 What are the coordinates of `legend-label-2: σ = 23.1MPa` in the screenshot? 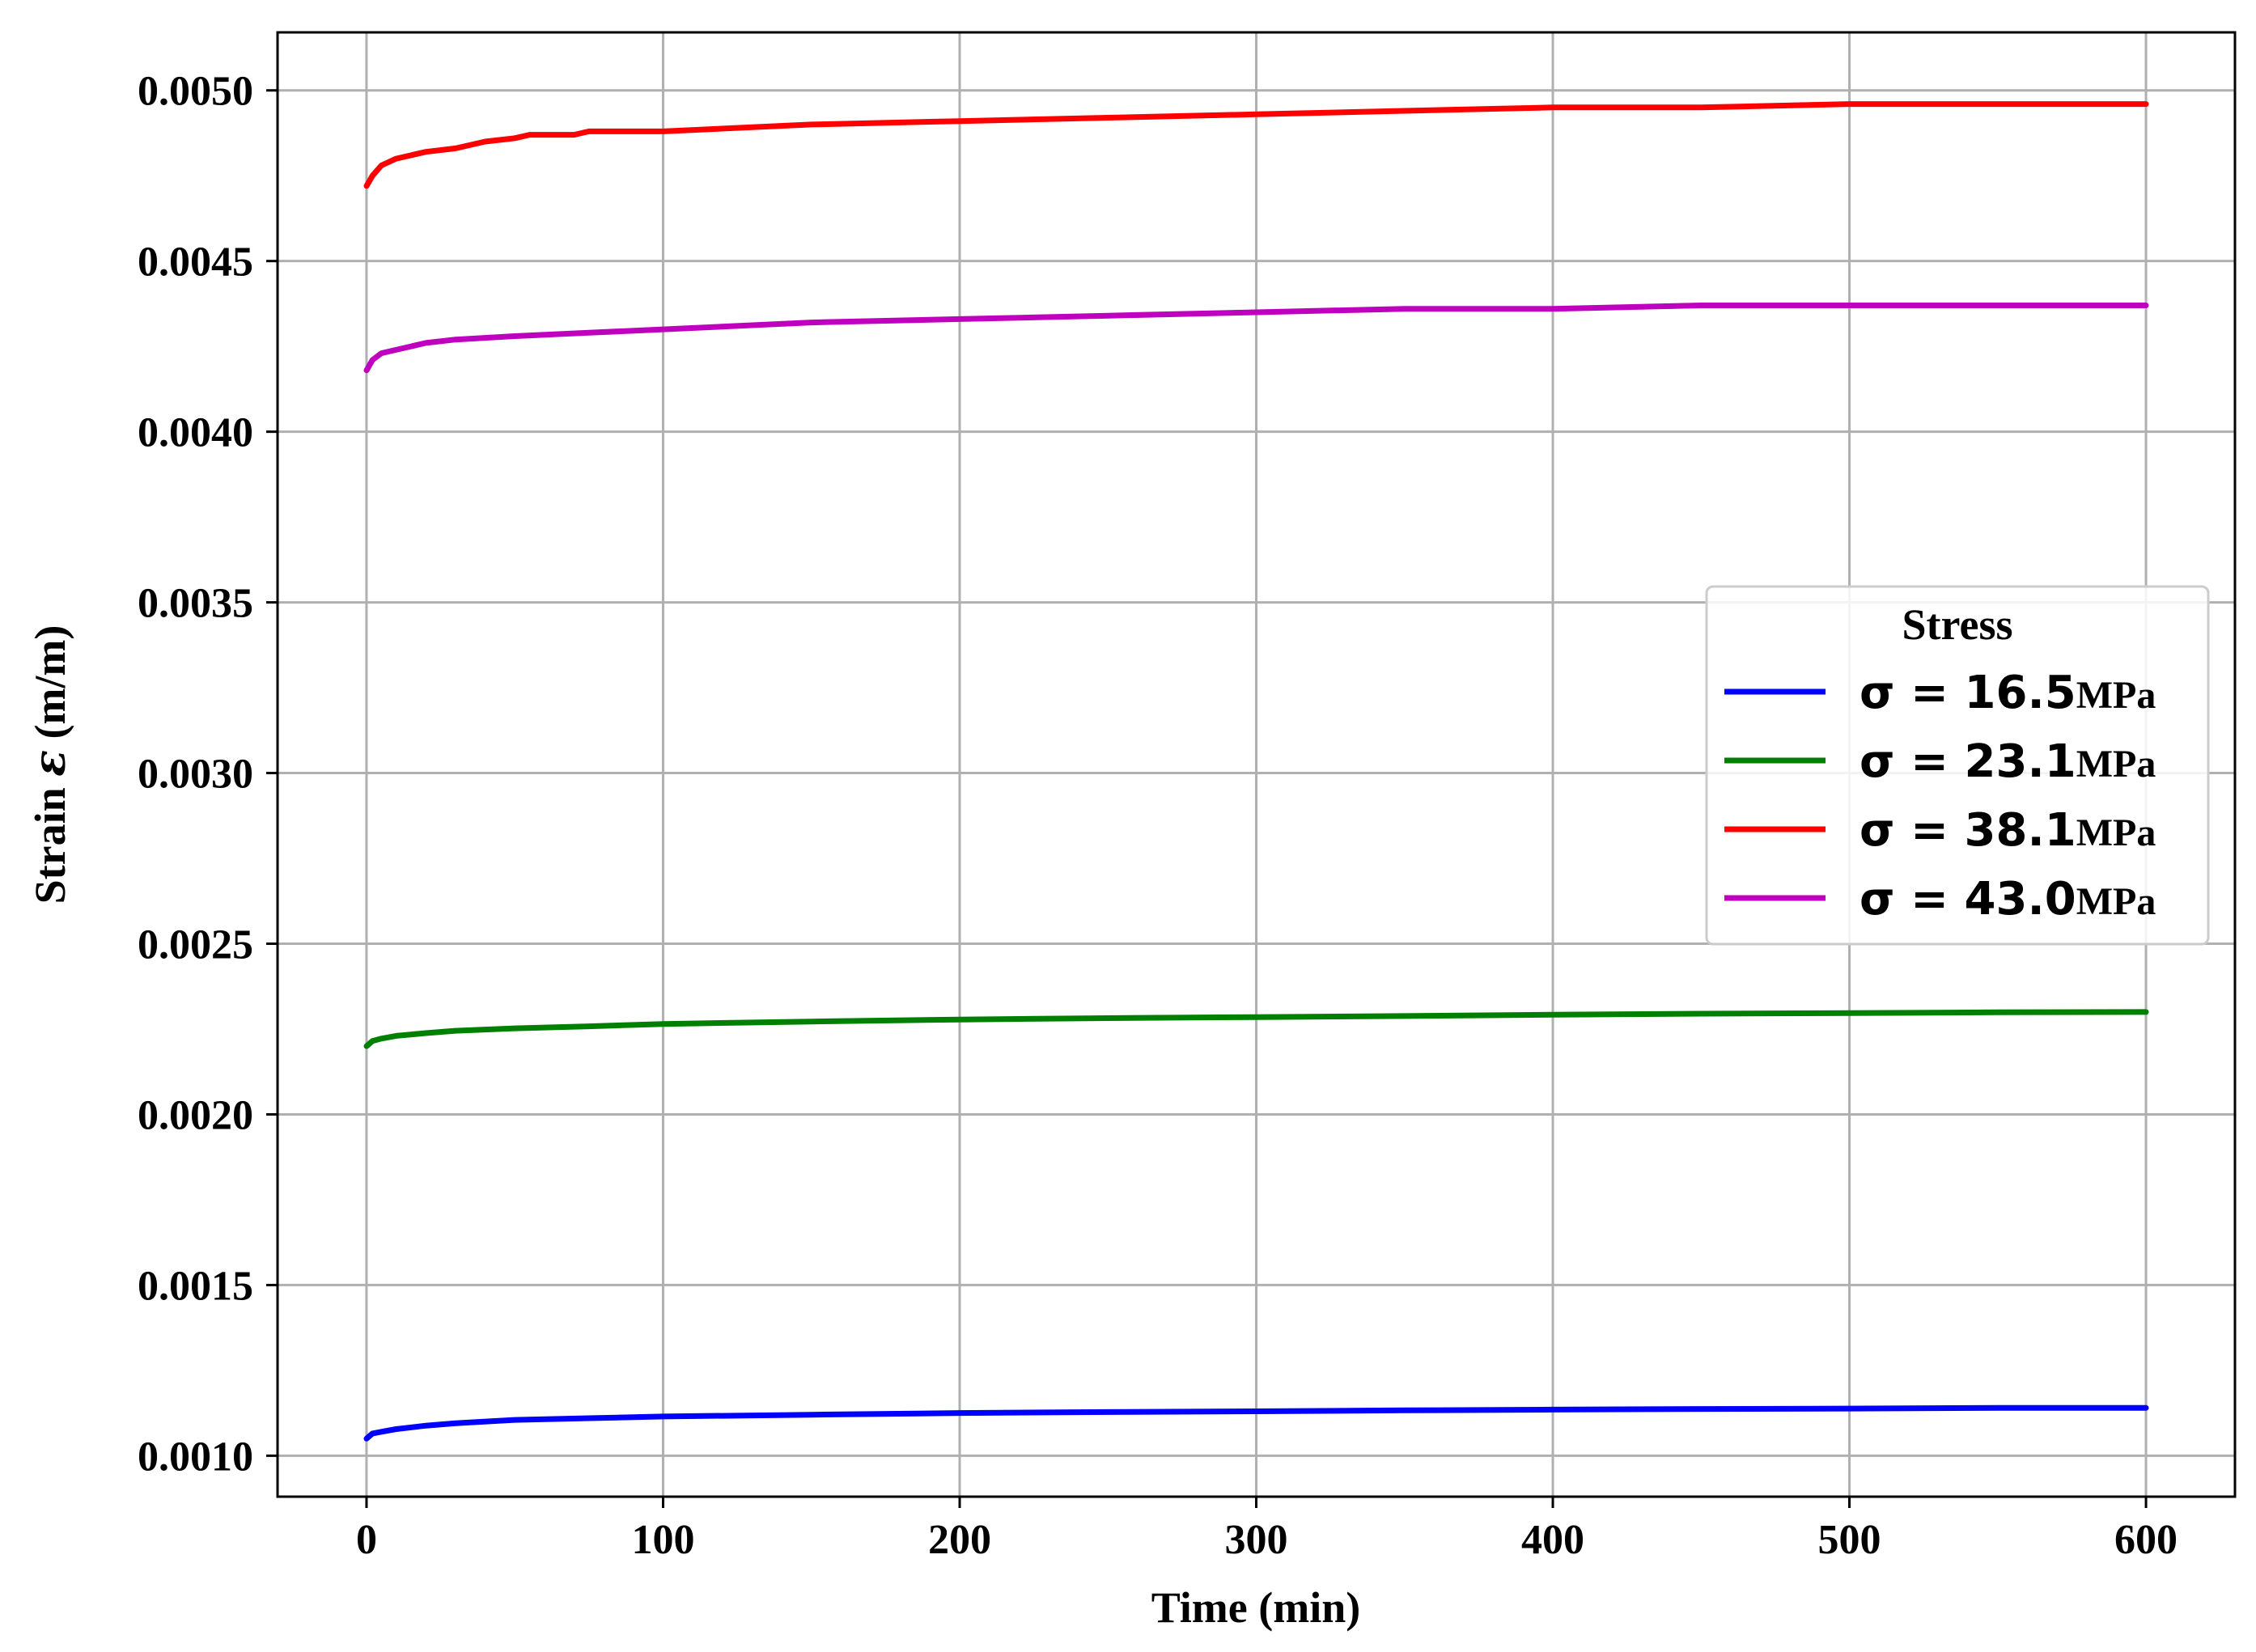 It's located at (2008, 761).